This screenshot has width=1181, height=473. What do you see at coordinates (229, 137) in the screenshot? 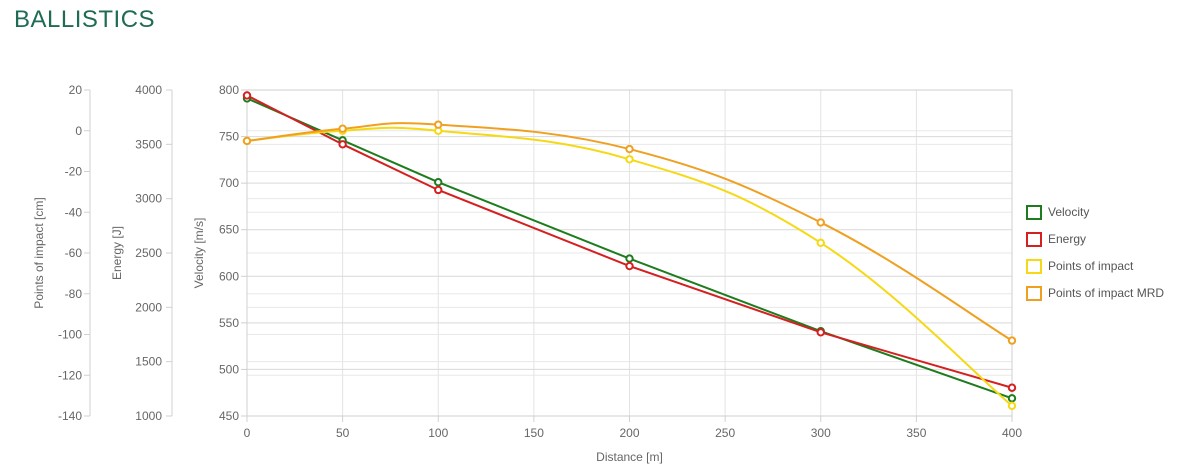
I see `velocity-tick-label: 750` at bounding box center [229, 137].